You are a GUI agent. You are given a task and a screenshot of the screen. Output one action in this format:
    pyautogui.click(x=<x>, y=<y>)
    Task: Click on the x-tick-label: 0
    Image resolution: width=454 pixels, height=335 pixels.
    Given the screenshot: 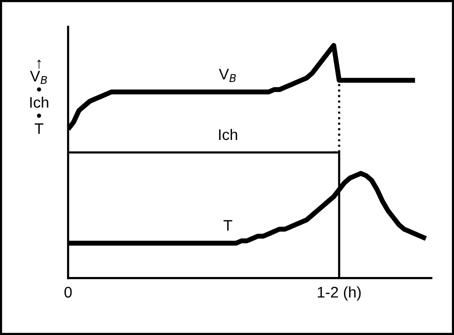 What is the action you would take?
    pyautogui.click(x=68, y=292)
    